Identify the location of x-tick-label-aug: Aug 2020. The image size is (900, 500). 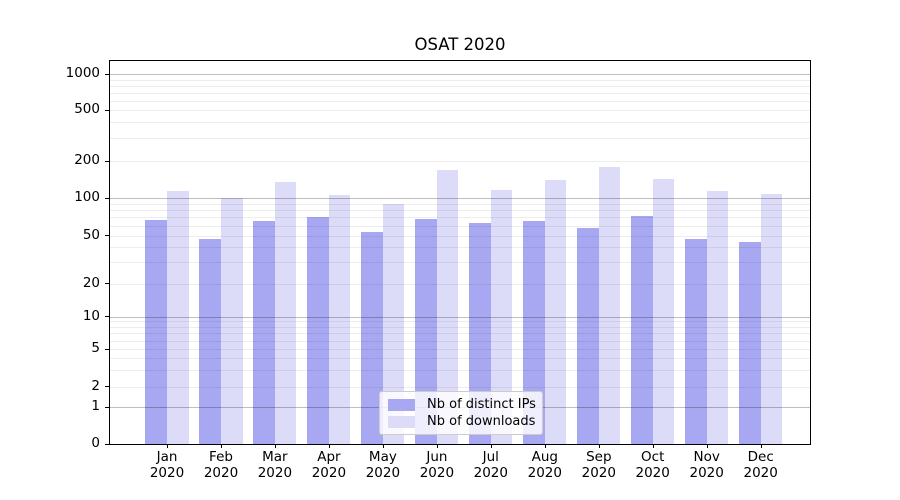
(545, 465).